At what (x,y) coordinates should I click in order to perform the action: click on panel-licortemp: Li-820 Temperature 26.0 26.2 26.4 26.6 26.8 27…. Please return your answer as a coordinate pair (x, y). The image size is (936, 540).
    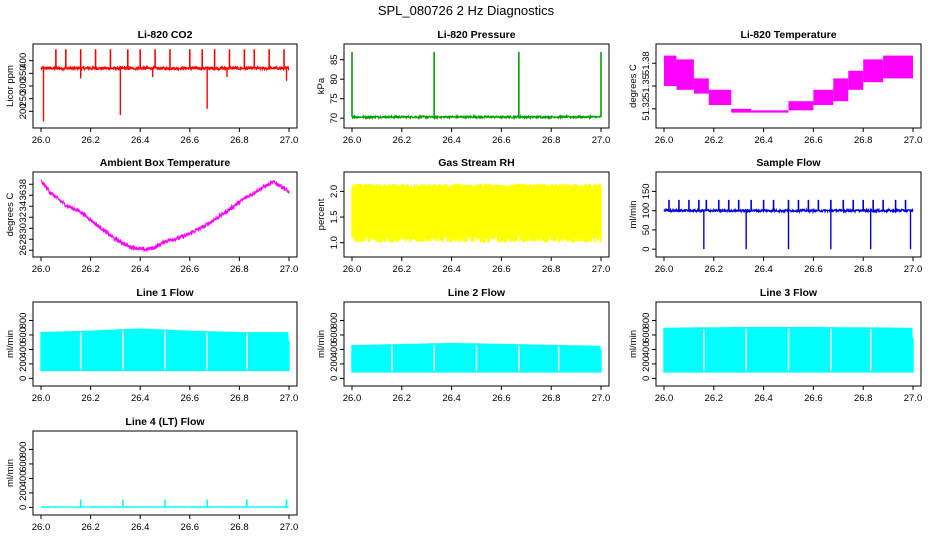
    Looking at the image, I should click on (775, 87).